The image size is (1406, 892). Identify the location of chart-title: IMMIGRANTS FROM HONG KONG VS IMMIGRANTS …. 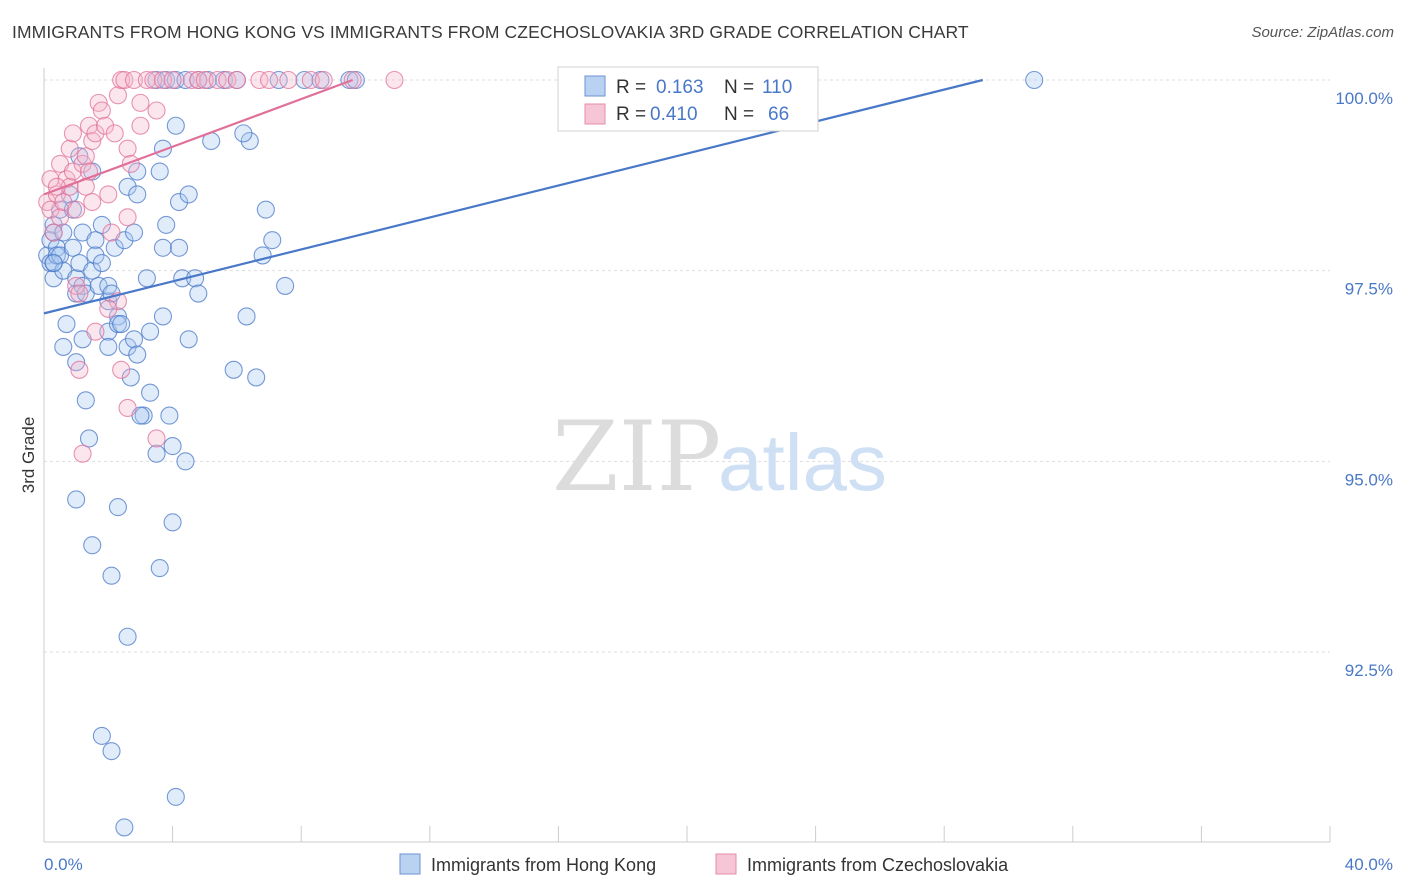
(490, 32).